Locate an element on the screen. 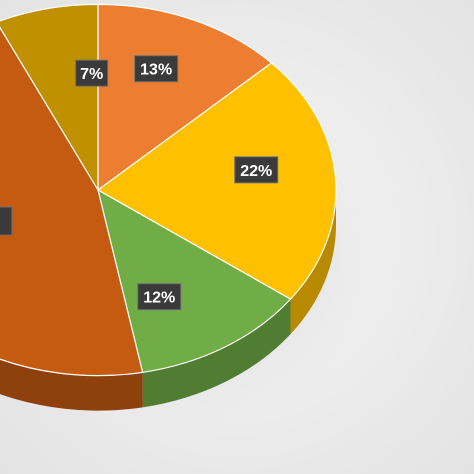  data-label-4: 7% is located at coordinates (92, 73).